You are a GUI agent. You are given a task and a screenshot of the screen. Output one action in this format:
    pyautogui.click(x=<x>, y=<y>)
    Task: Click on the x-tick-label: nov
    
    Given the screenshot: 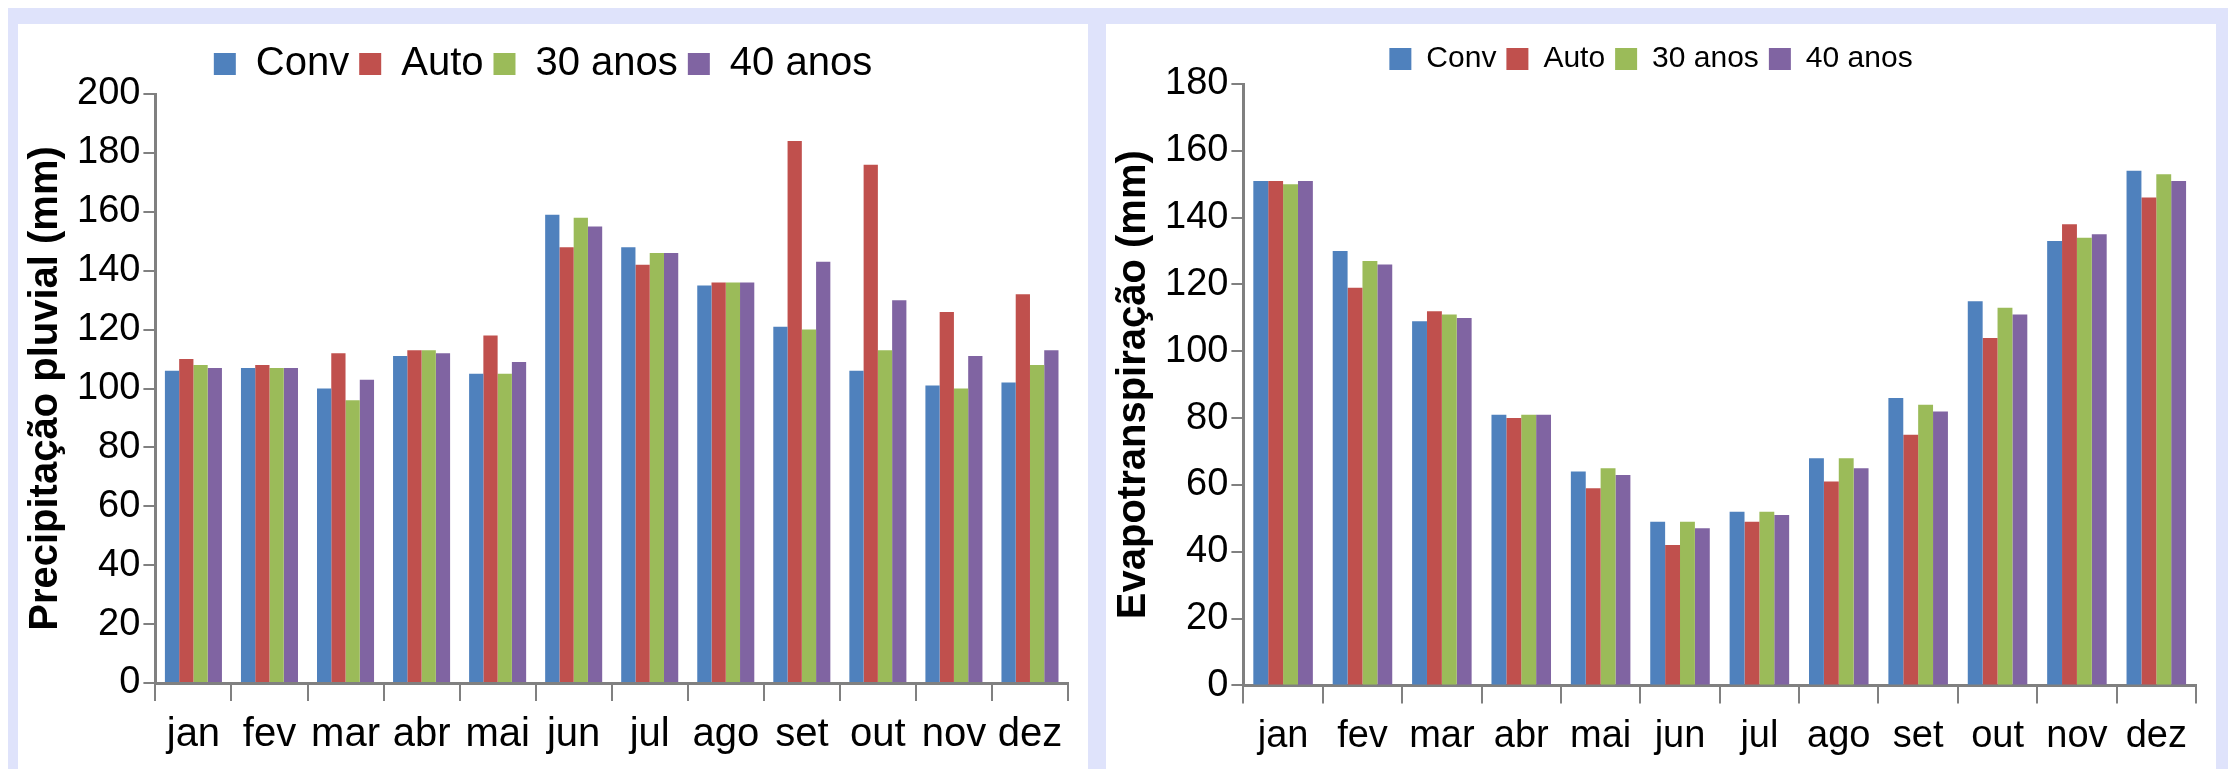 What is the action you would take?
    pyautogui.click(x=2077, y=733)
    